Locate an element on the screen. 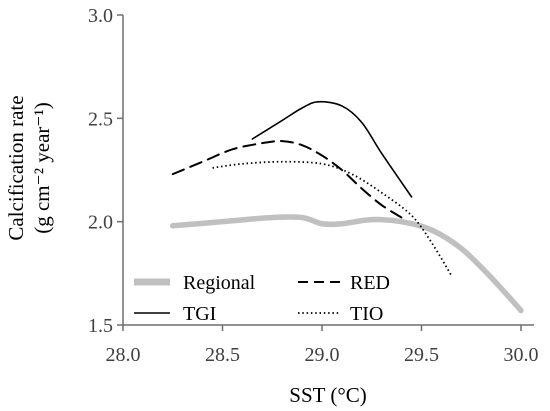 This screenshot has height=411, width=550. y-tick-label: 2.5 is located at coordinates (100, 119).